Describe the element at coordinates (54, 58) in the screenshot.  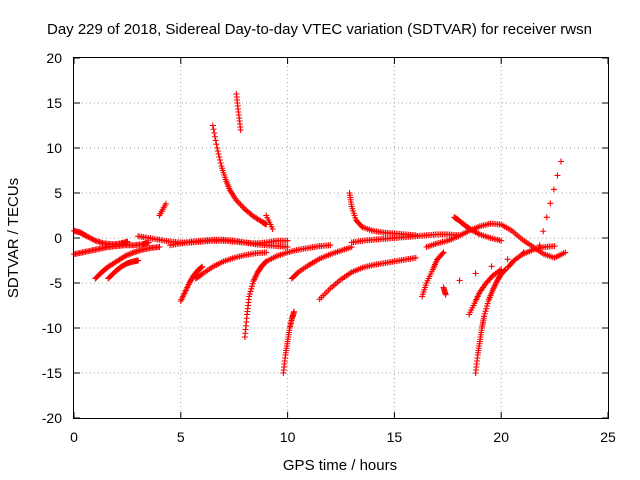
I see `y-tick-label: 20` at that location.